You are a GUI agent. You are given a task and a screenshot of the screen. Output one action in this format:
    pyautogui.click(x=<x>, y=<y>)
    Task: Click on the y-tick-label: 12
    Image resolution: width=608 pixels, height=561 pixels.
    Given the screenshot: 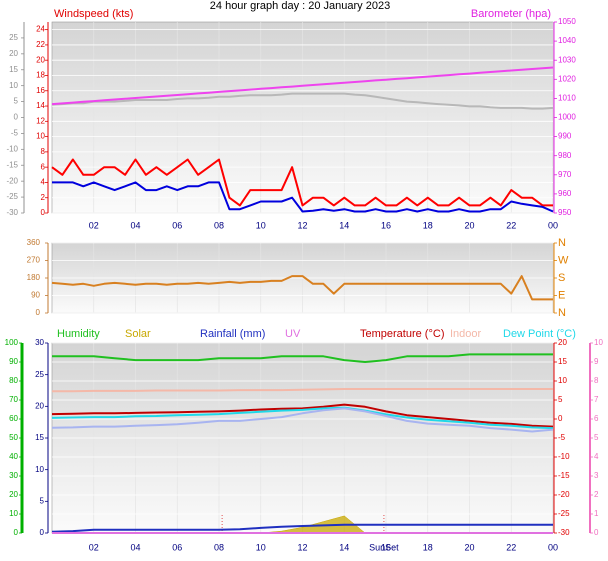 What is the action you would take?
    pyautogui.click(x=40, y=120)
    